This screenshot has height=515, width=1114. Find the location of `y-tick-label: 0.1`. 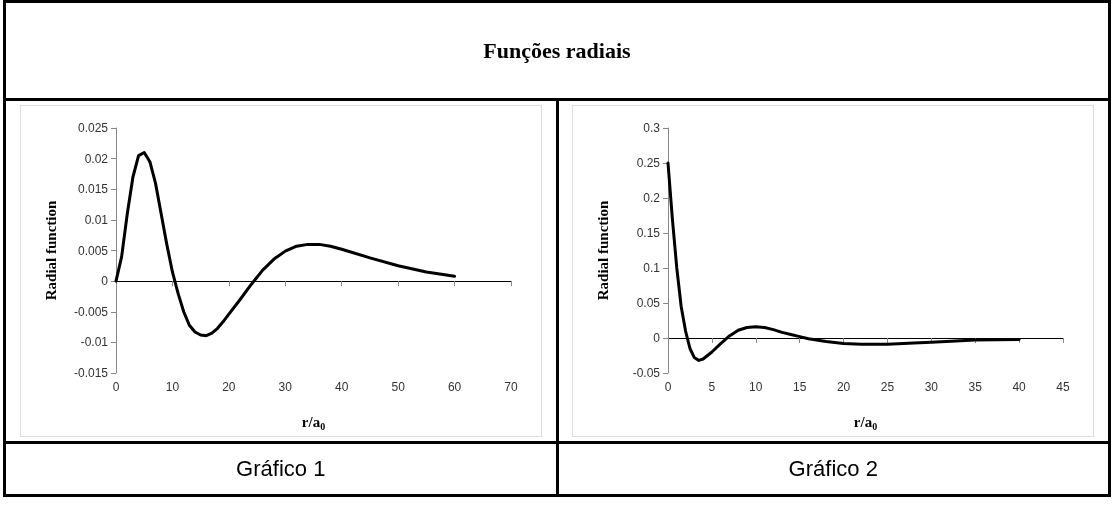

y-tick-label: 0.1 is located at coordinates (652, 268).